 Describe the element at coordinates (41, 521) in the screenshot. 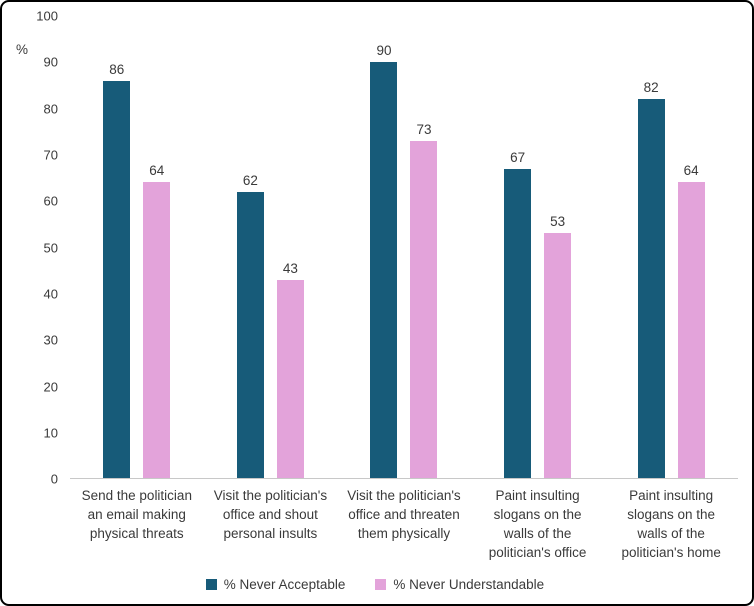

I see `axis-spacer` at that location.